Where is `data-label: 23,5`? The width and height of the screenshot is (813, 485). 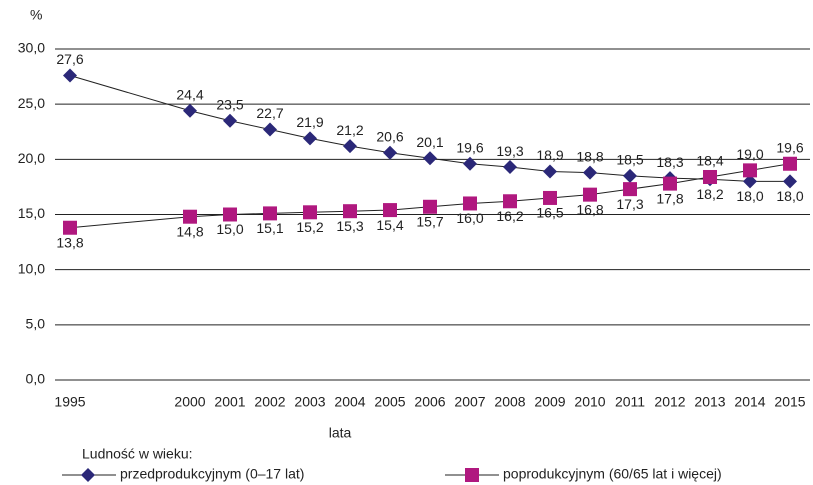
data-label: 23,5 is located at coordinates (229, 104).